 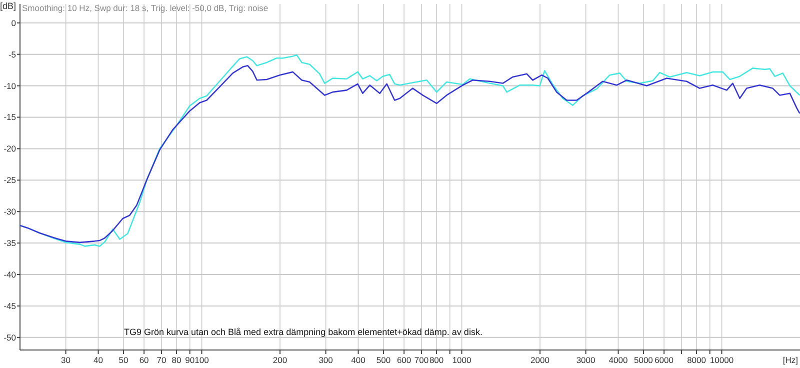 What do you see at coordinates (8, 6) in the screenshot?
I see `y-axis-title: [dB]` at bounding box center [8, 6].